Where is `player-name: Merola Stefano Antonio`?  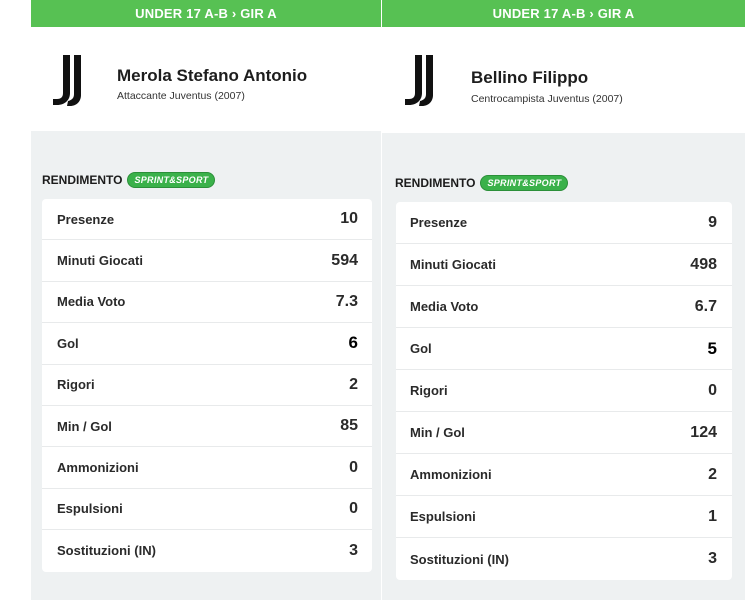 player-name: Merola Stefano Antonio is located at coordinates (212, 75).